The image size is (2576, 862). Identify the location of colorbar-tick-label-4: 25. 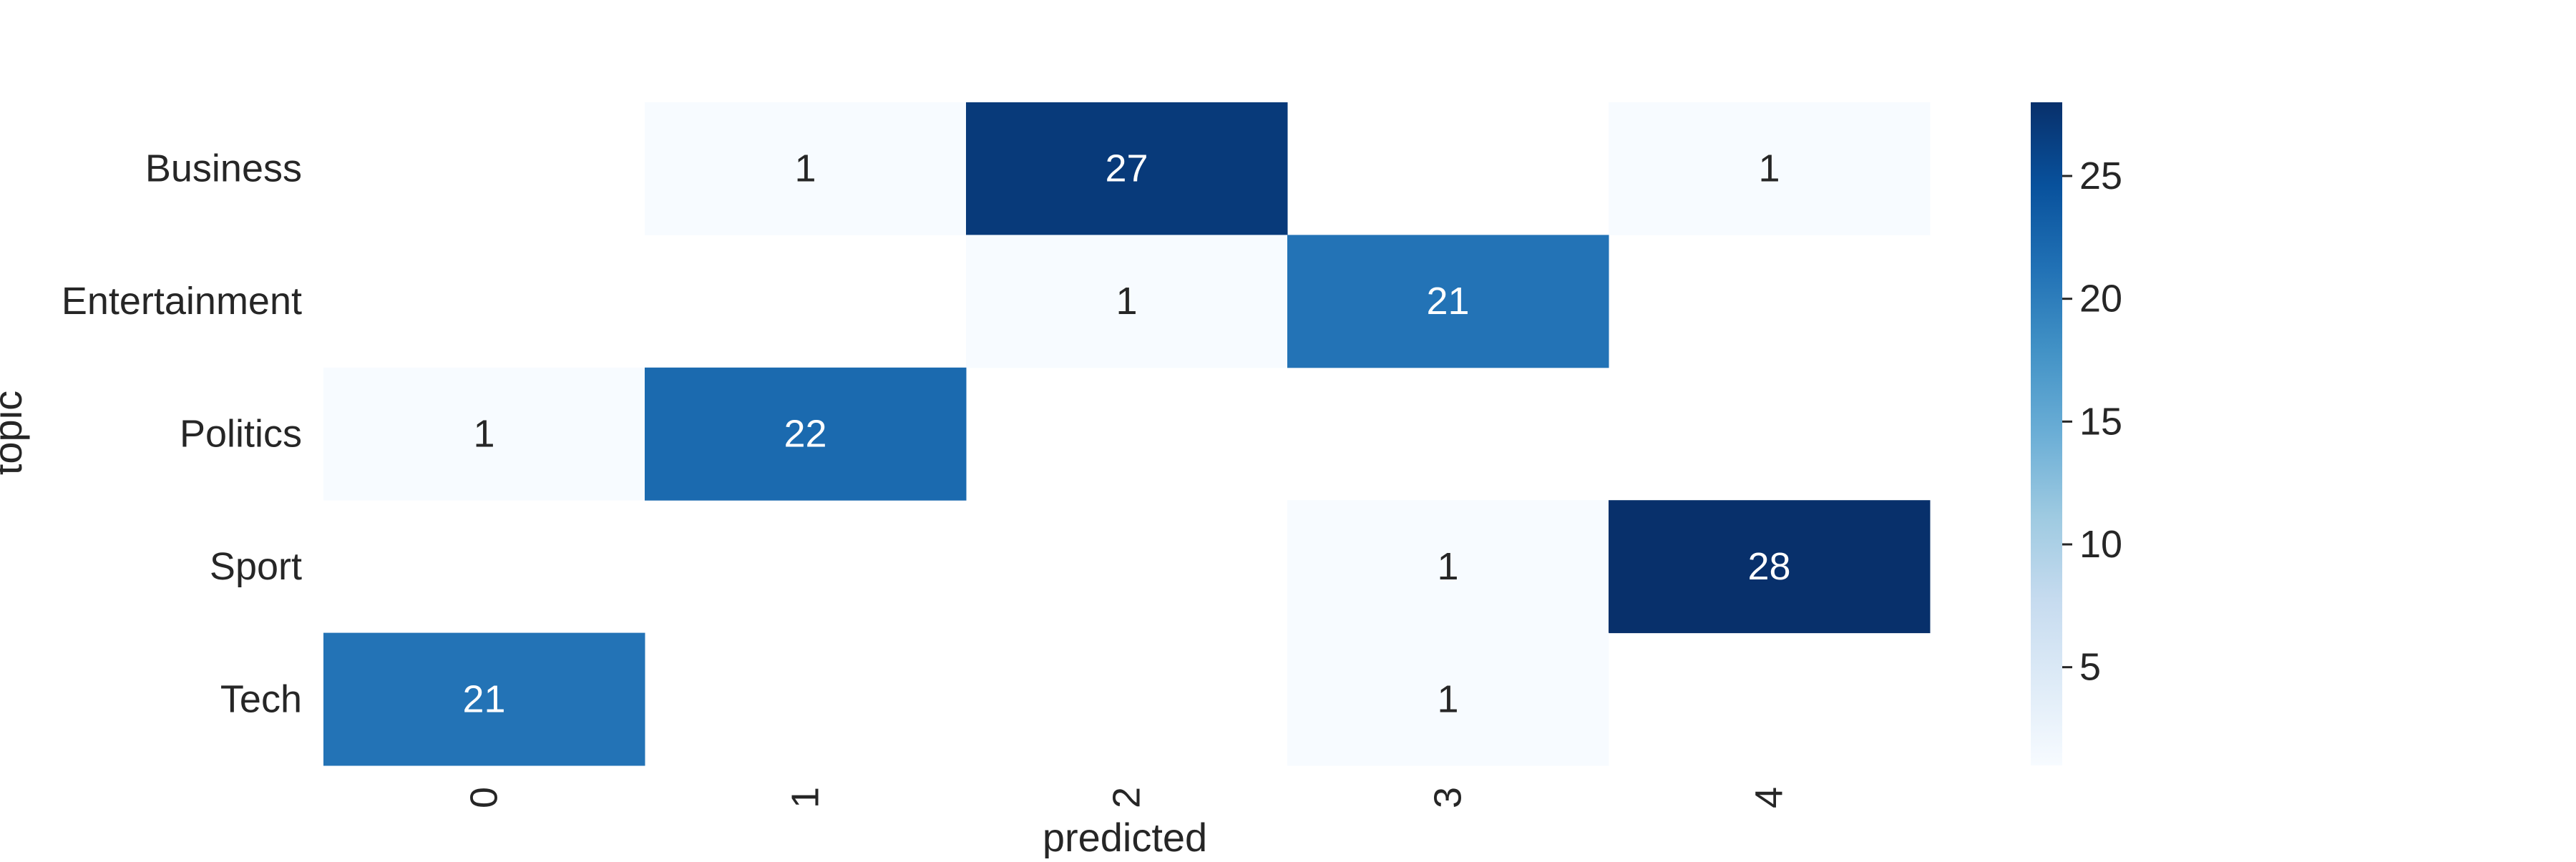
(2100, 176).